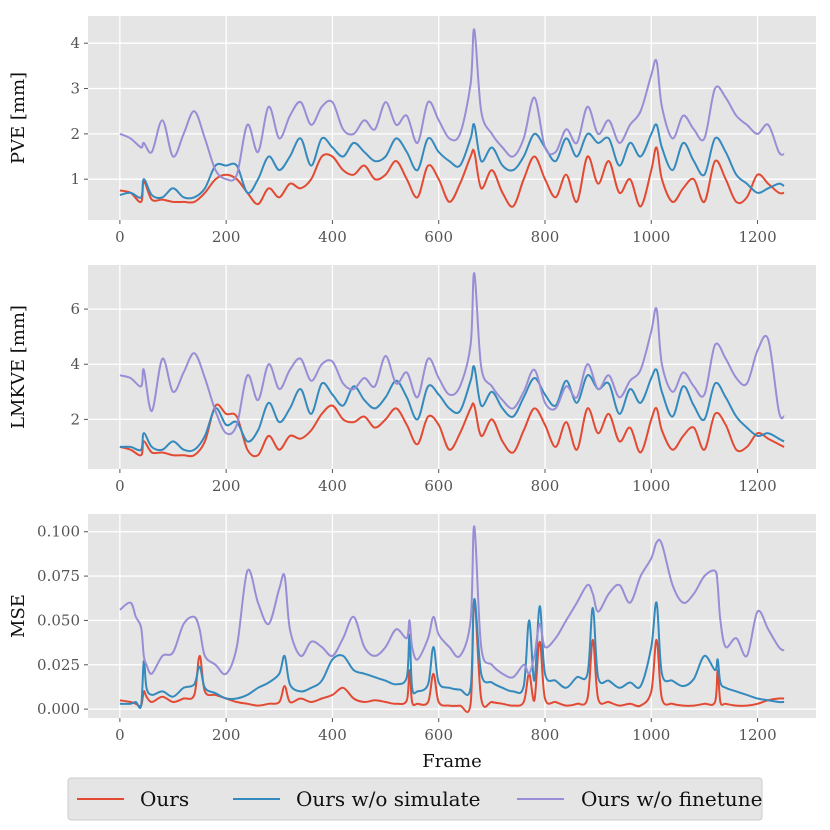 The width and height of the screenshot is (830, 830). I want to click on legend: Ours Ours w/o simulate Ours w/o finetune, so click(415, 799).